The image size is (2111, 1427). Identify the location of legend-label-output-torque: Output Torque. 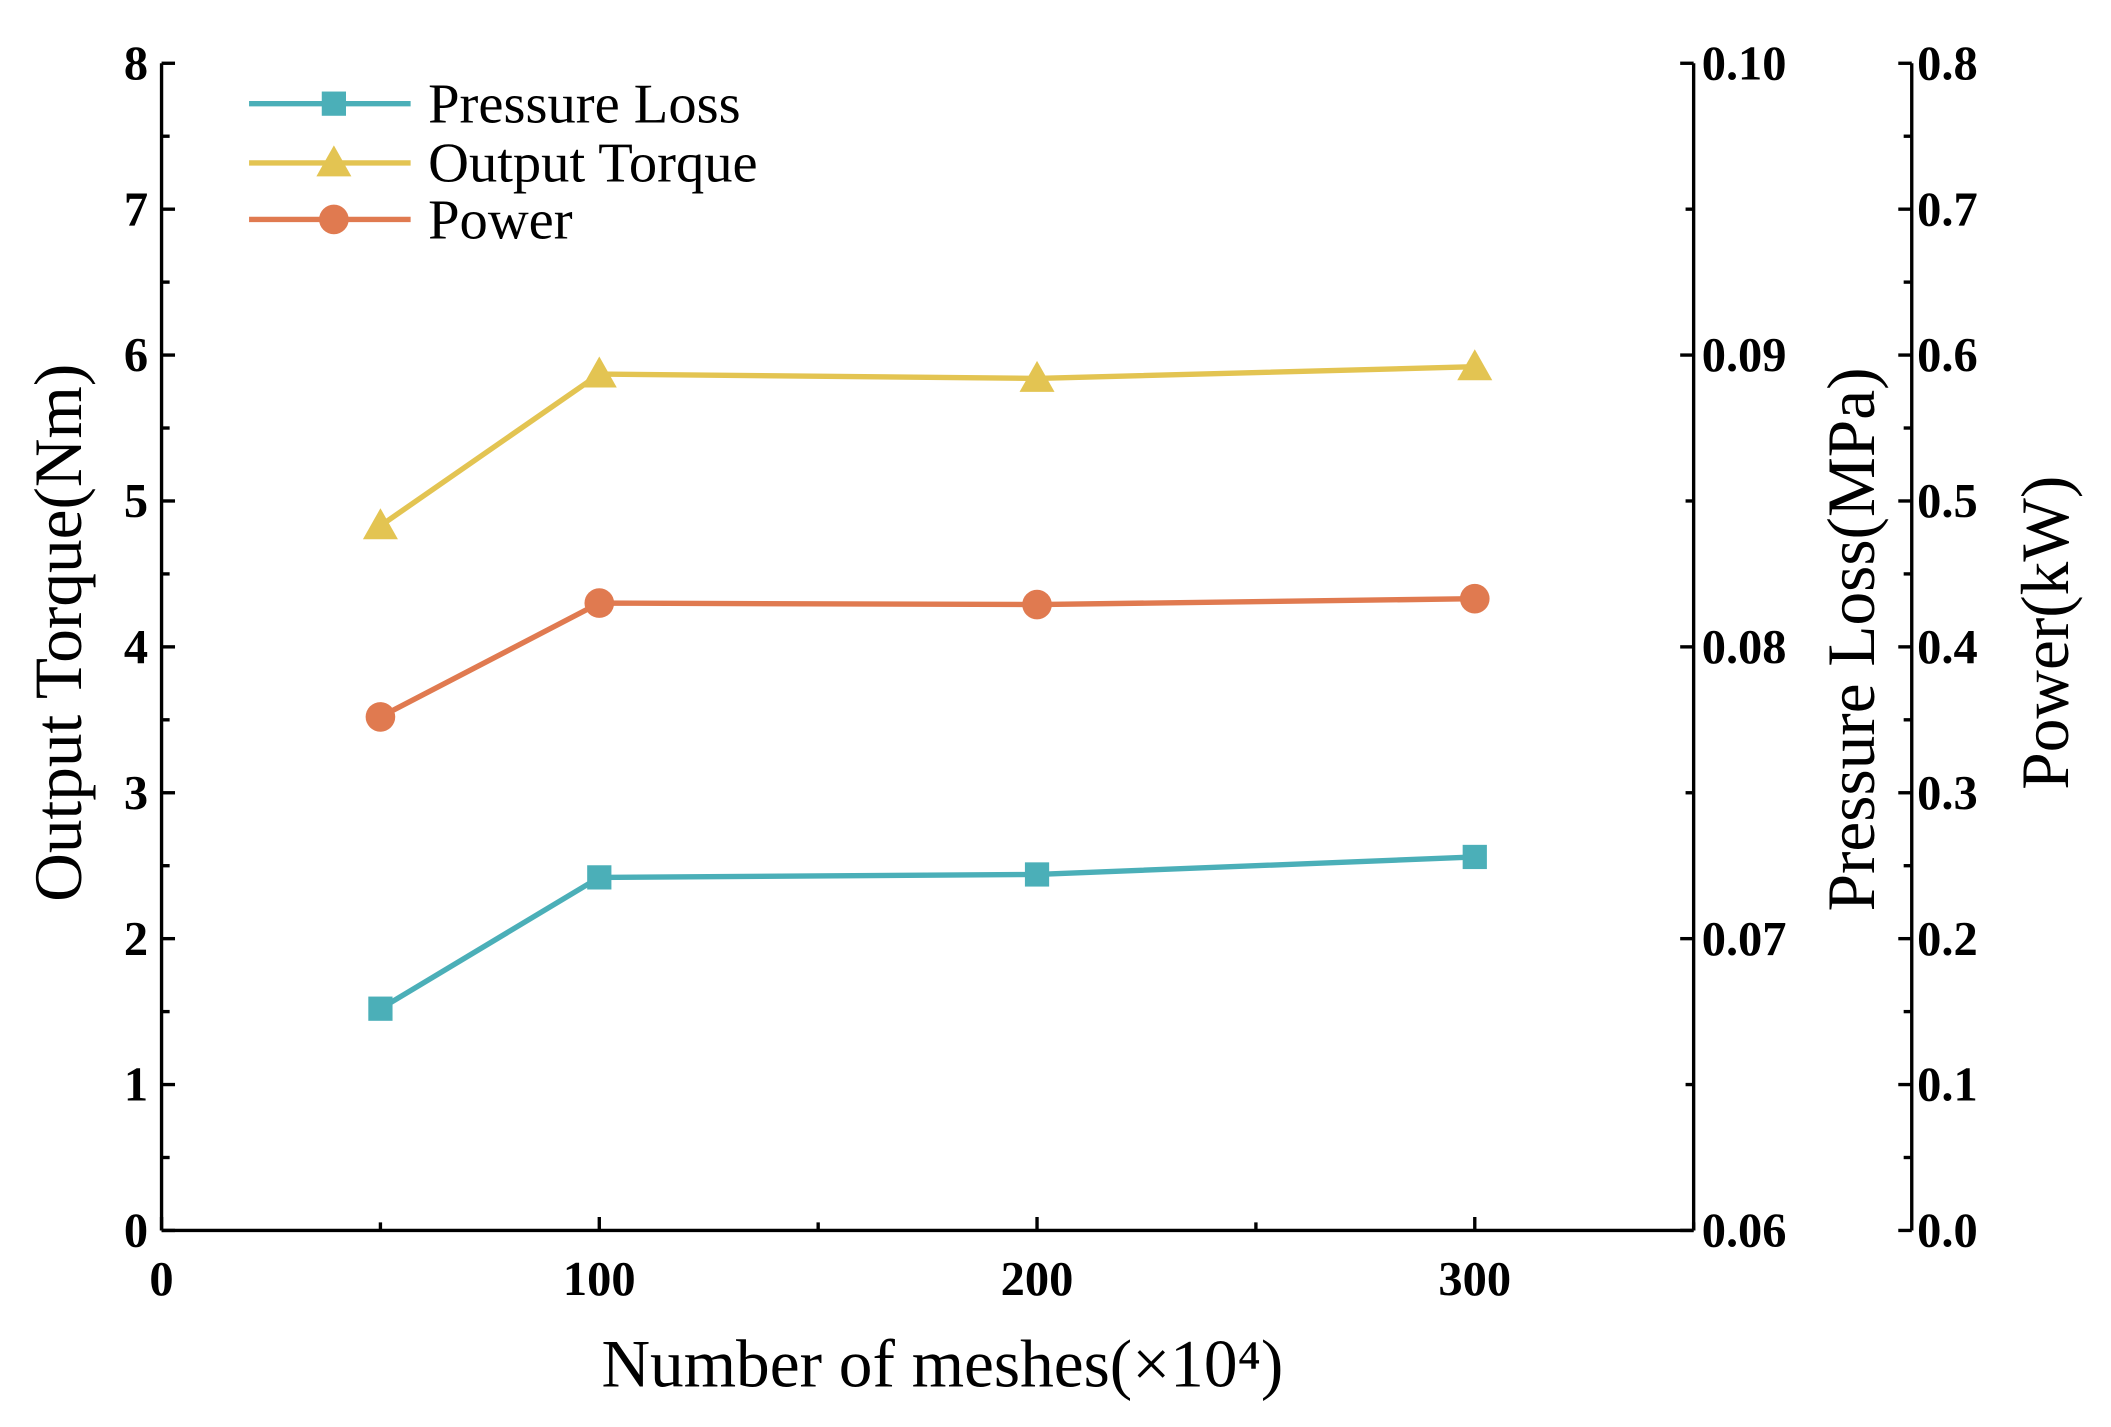
(592, 164).